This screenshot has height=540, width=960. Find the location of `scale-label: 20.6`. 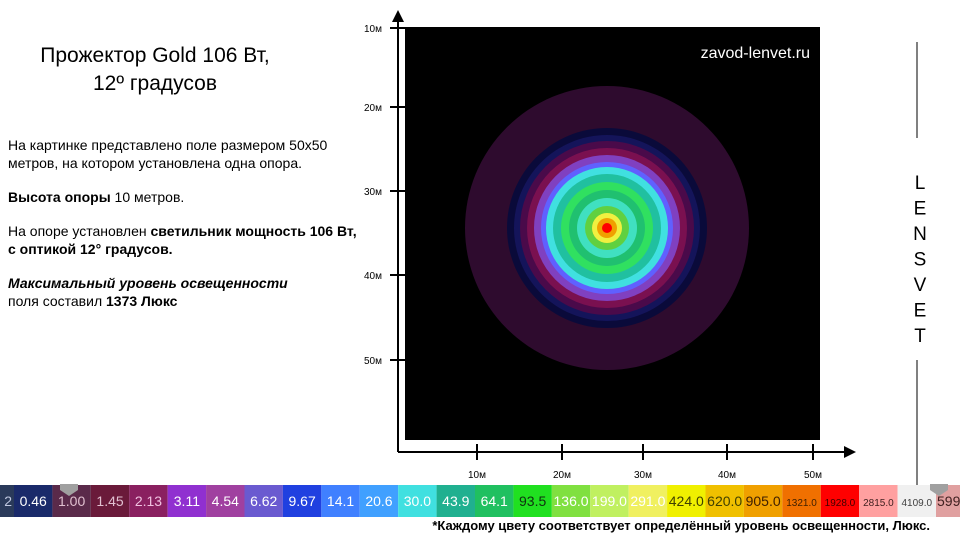

scale-label: 20.6 is located at coordinates (378, 501).